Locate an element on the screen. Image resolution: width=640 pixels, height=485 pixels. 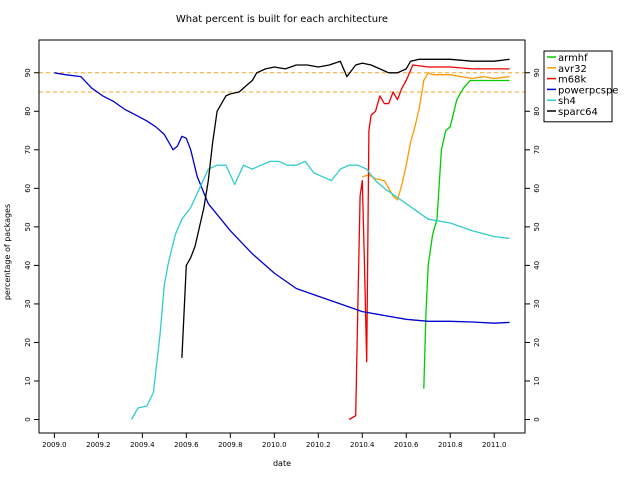
y-axis-title: percentage of packages is located at coordinates (7, 252).